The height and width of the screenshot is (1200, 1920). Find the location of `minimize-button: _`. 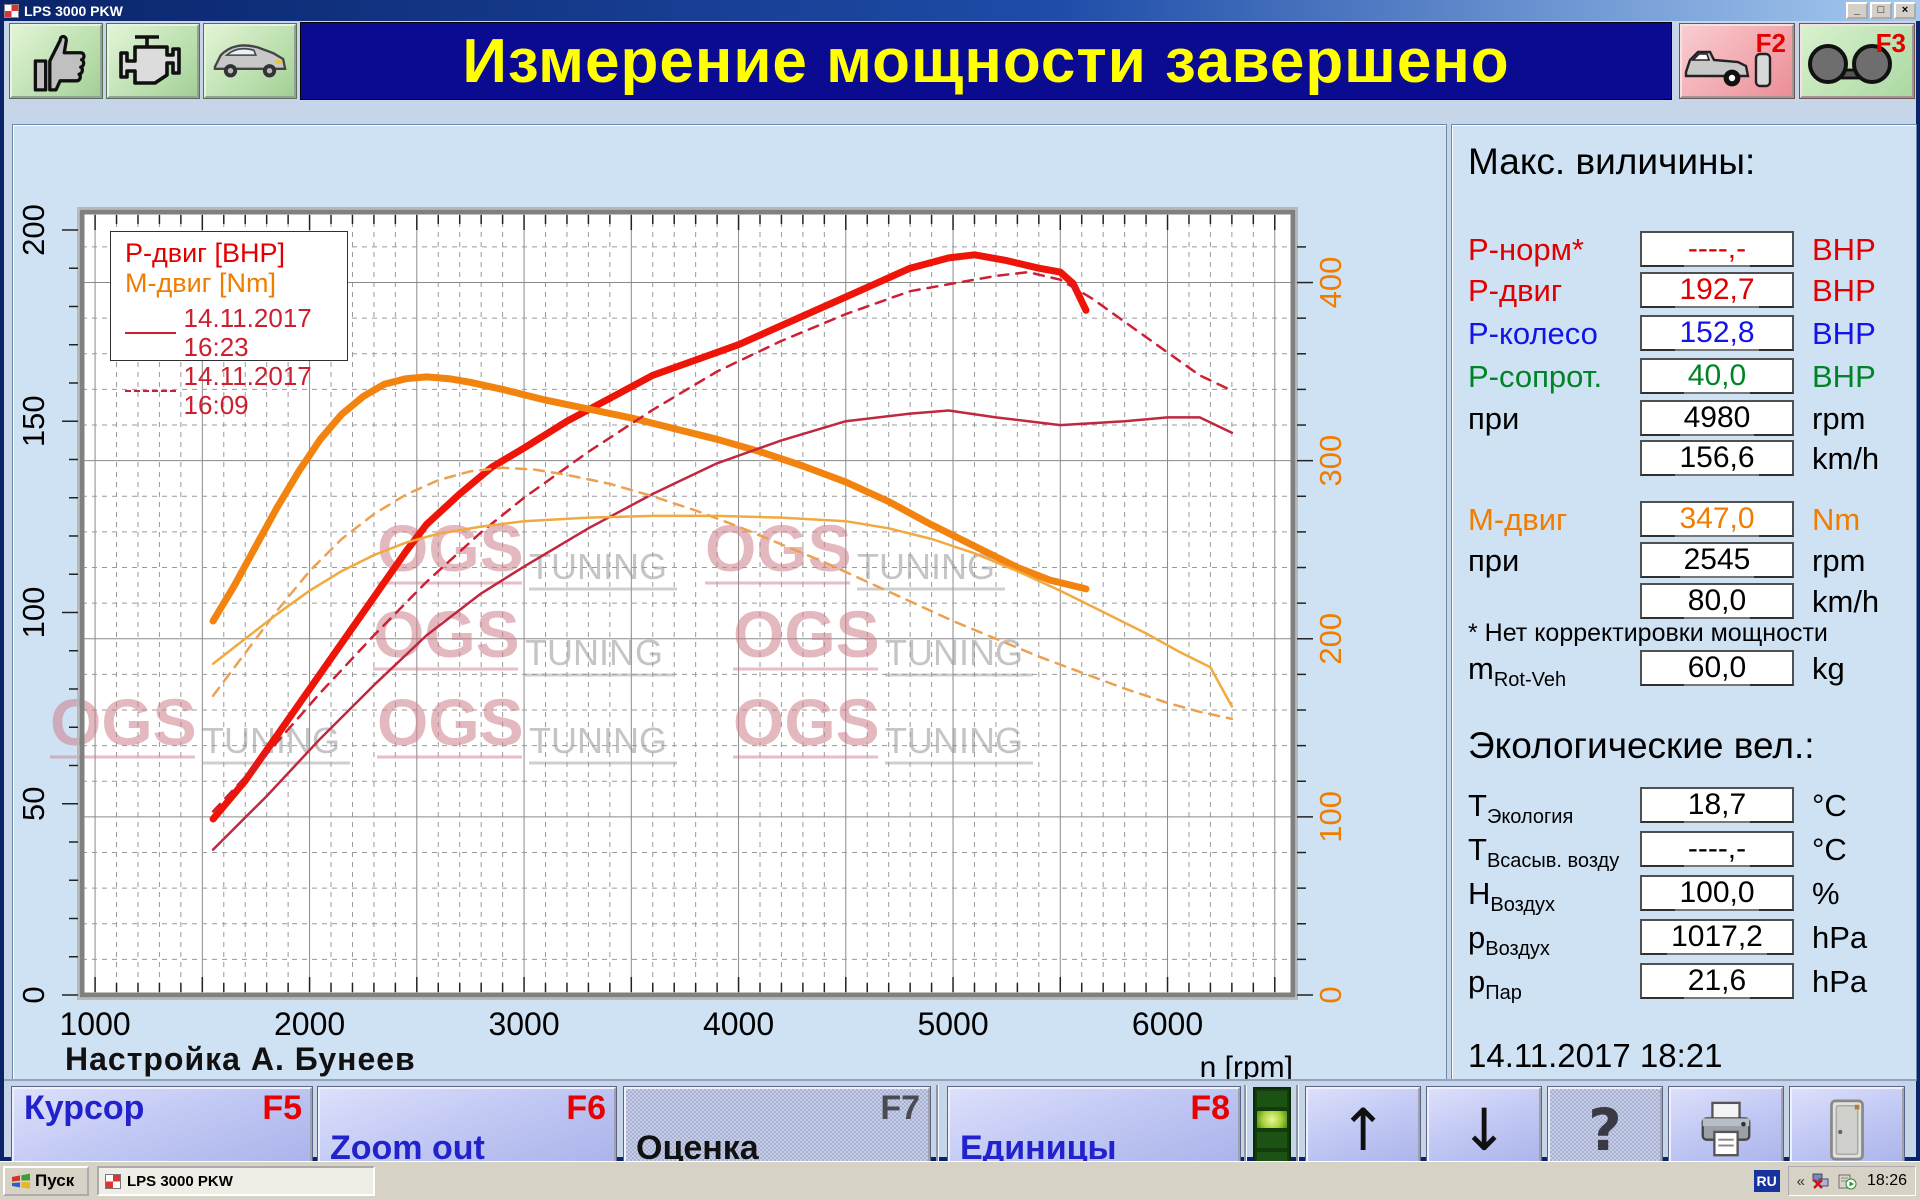

minimize-button: _ is located at coordinates (1857, 10).